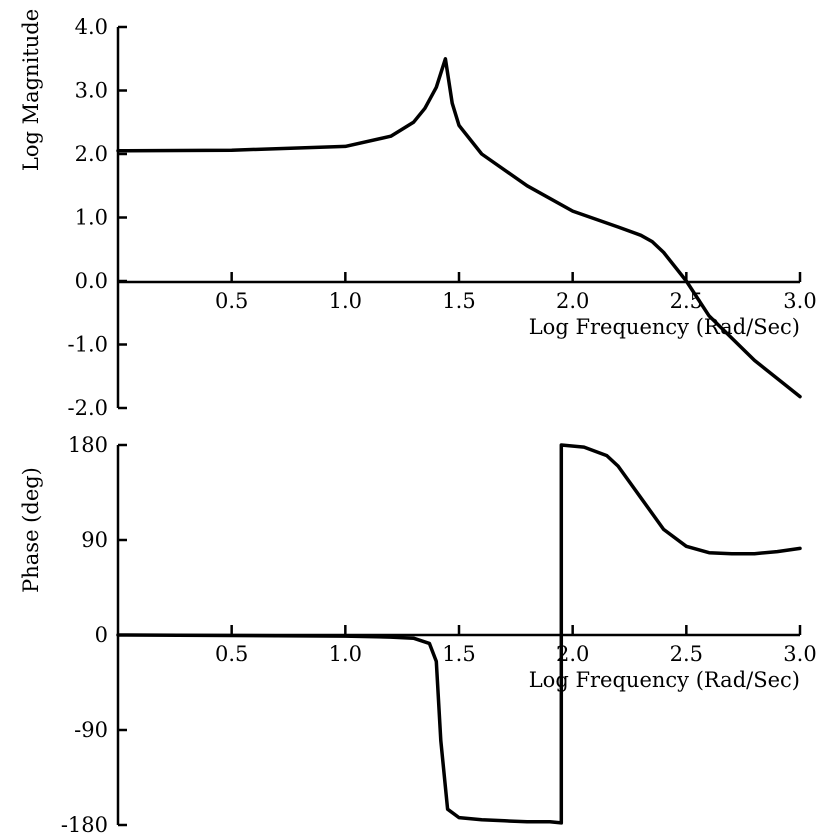 This screenshot has height=837, width=820. What do you see at coordinates (345, 301) in the screenshot?
I see `magnitude-x-tick-label: 1.0` at bounding box center [345, 301].